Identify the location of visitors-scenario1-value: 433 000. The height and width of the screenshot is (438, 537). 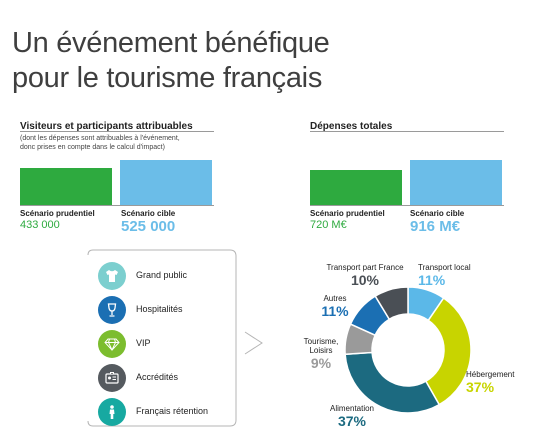
(40, 225).